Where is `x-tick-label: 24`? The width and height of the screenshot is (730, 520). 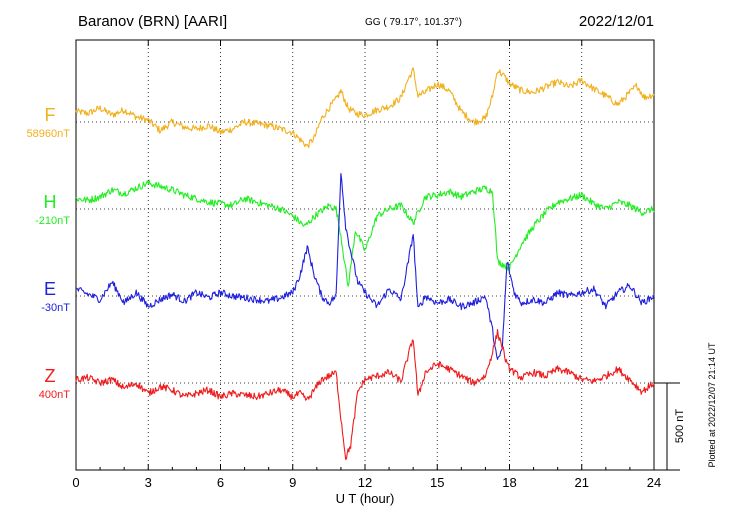
x-tick-label: 24 is located at coordinates (654, 482).